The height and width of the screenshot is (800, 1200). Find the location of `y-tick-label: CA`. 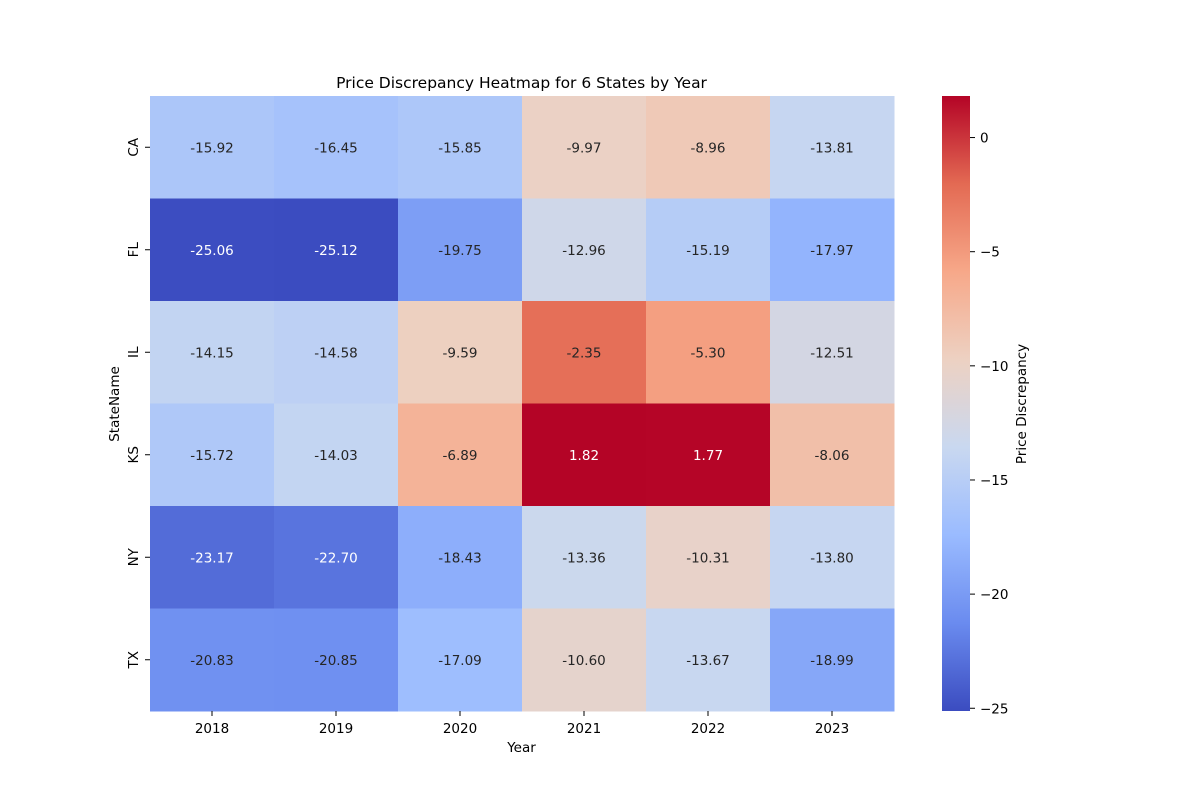

y-tick-label: CA is located at coordinates (134, 146).